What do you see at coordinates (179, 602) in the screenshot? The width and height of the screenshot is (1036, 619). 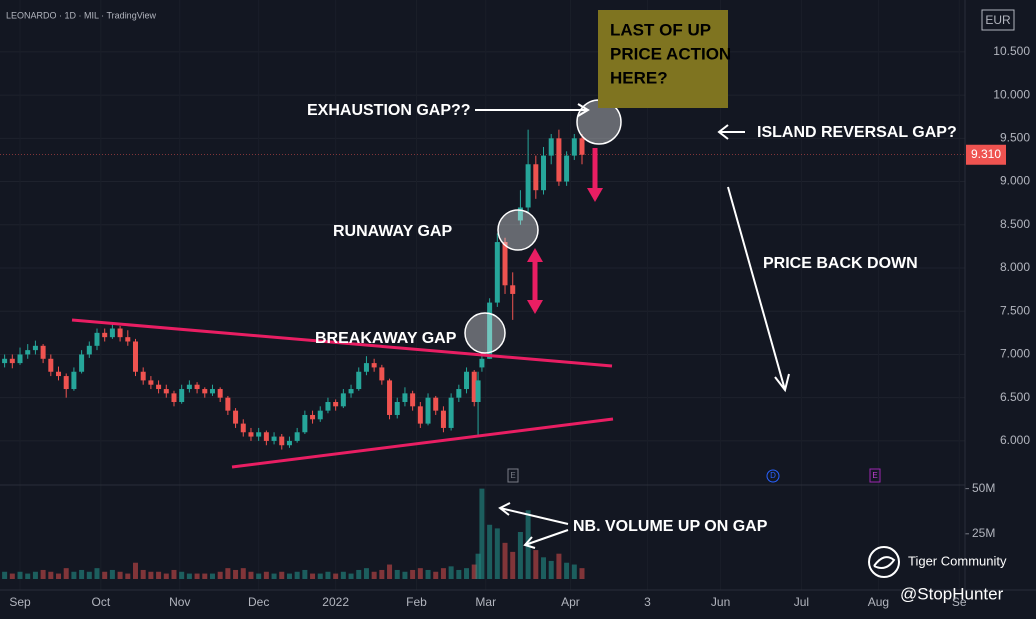 I see `x-tick-label: Nov` at bounding box center [179, 602].